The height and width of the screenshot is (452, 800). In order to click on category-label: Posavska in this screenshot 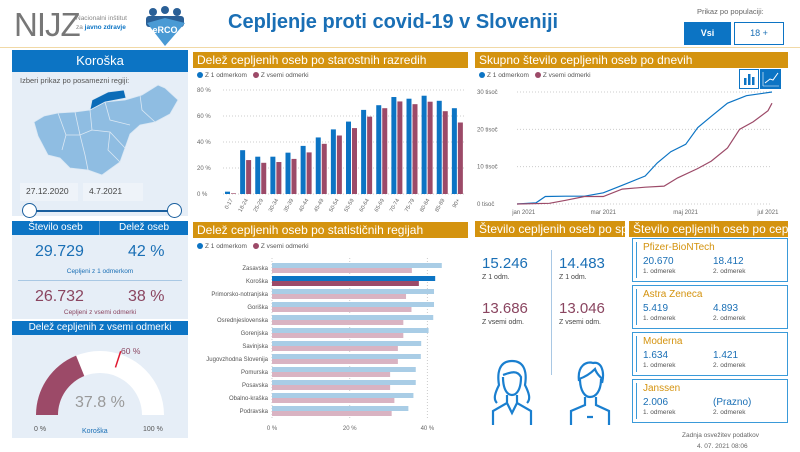, I will do `click(255, 386)`.